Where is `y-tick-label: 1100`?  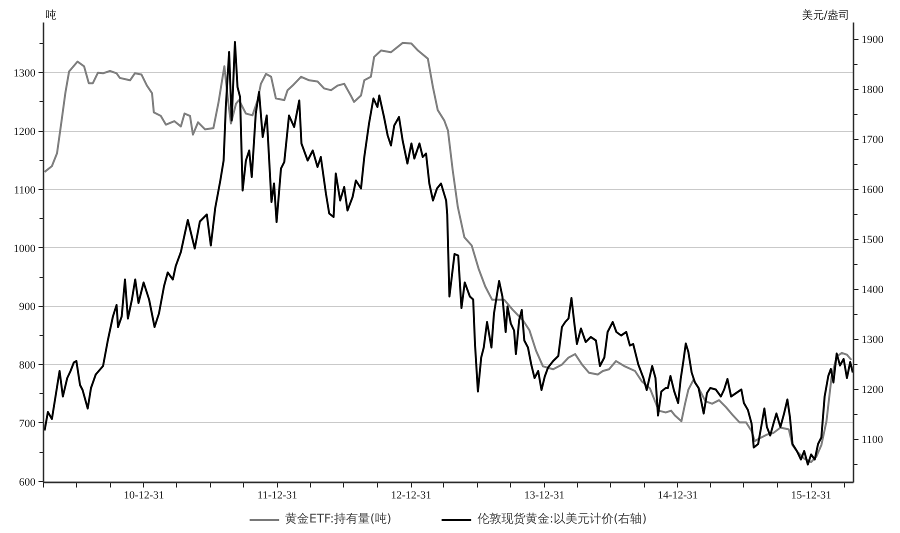 y-tick-label: 1100 is located at coordinates (25, 190).